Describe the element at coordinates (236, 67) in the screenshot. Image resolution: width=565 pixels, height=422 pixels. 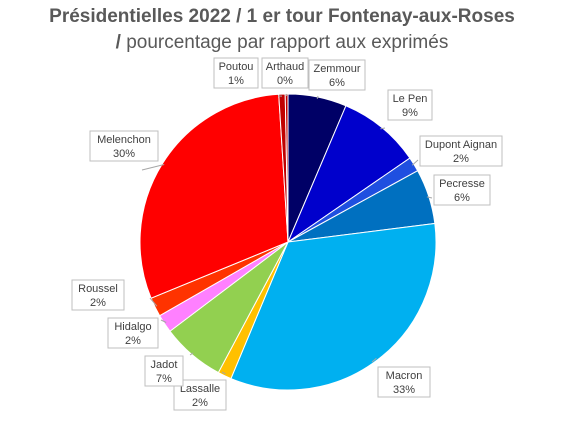
I see `data-label-name: Poutou` at that location.